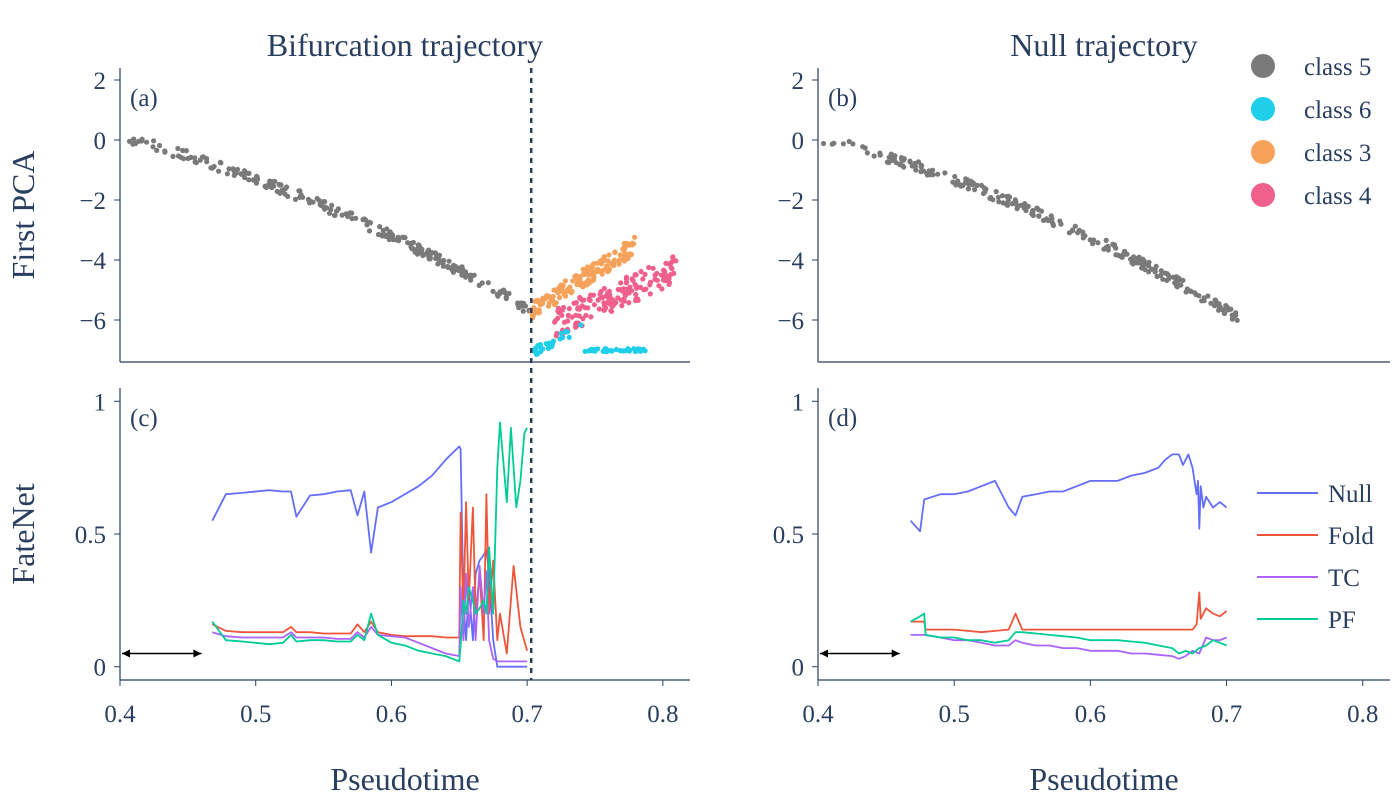  What do you see at coordinates (255, 714) in the screenshot?
I see `x-tick-label: 0.5` at bounding box center [255, 714].